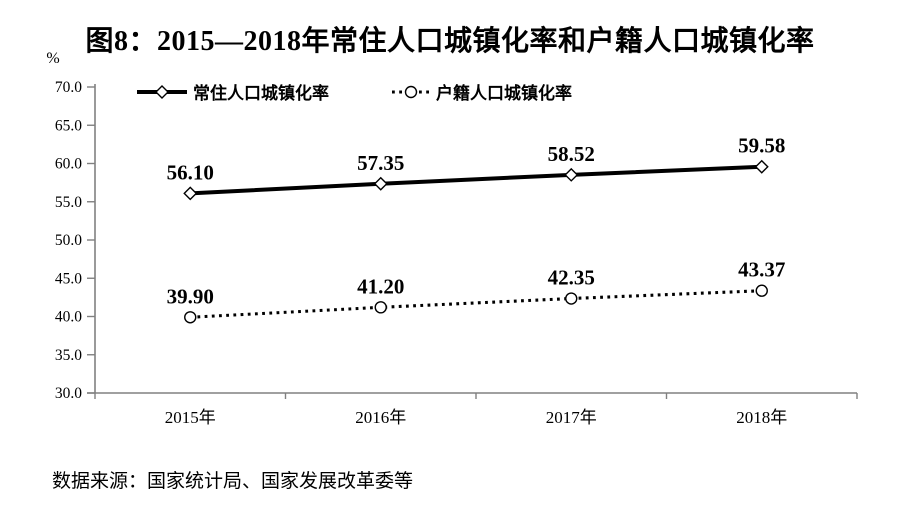  What do you see at coordinates (504, 93) in the screenshot?
I see `legend-label-2: 户籍人口城镇化率` at bounding box center [504, 93].